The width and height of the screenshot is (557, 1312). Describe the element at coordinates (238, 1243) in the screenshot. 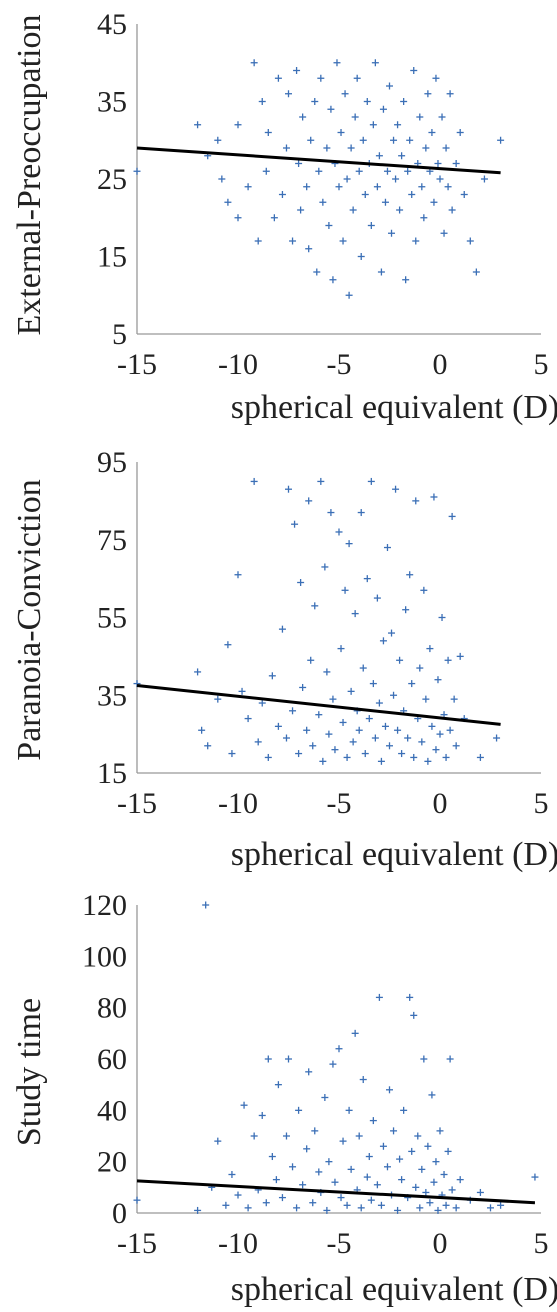

I see `chart-2-x-tick-label: -10` at that location.